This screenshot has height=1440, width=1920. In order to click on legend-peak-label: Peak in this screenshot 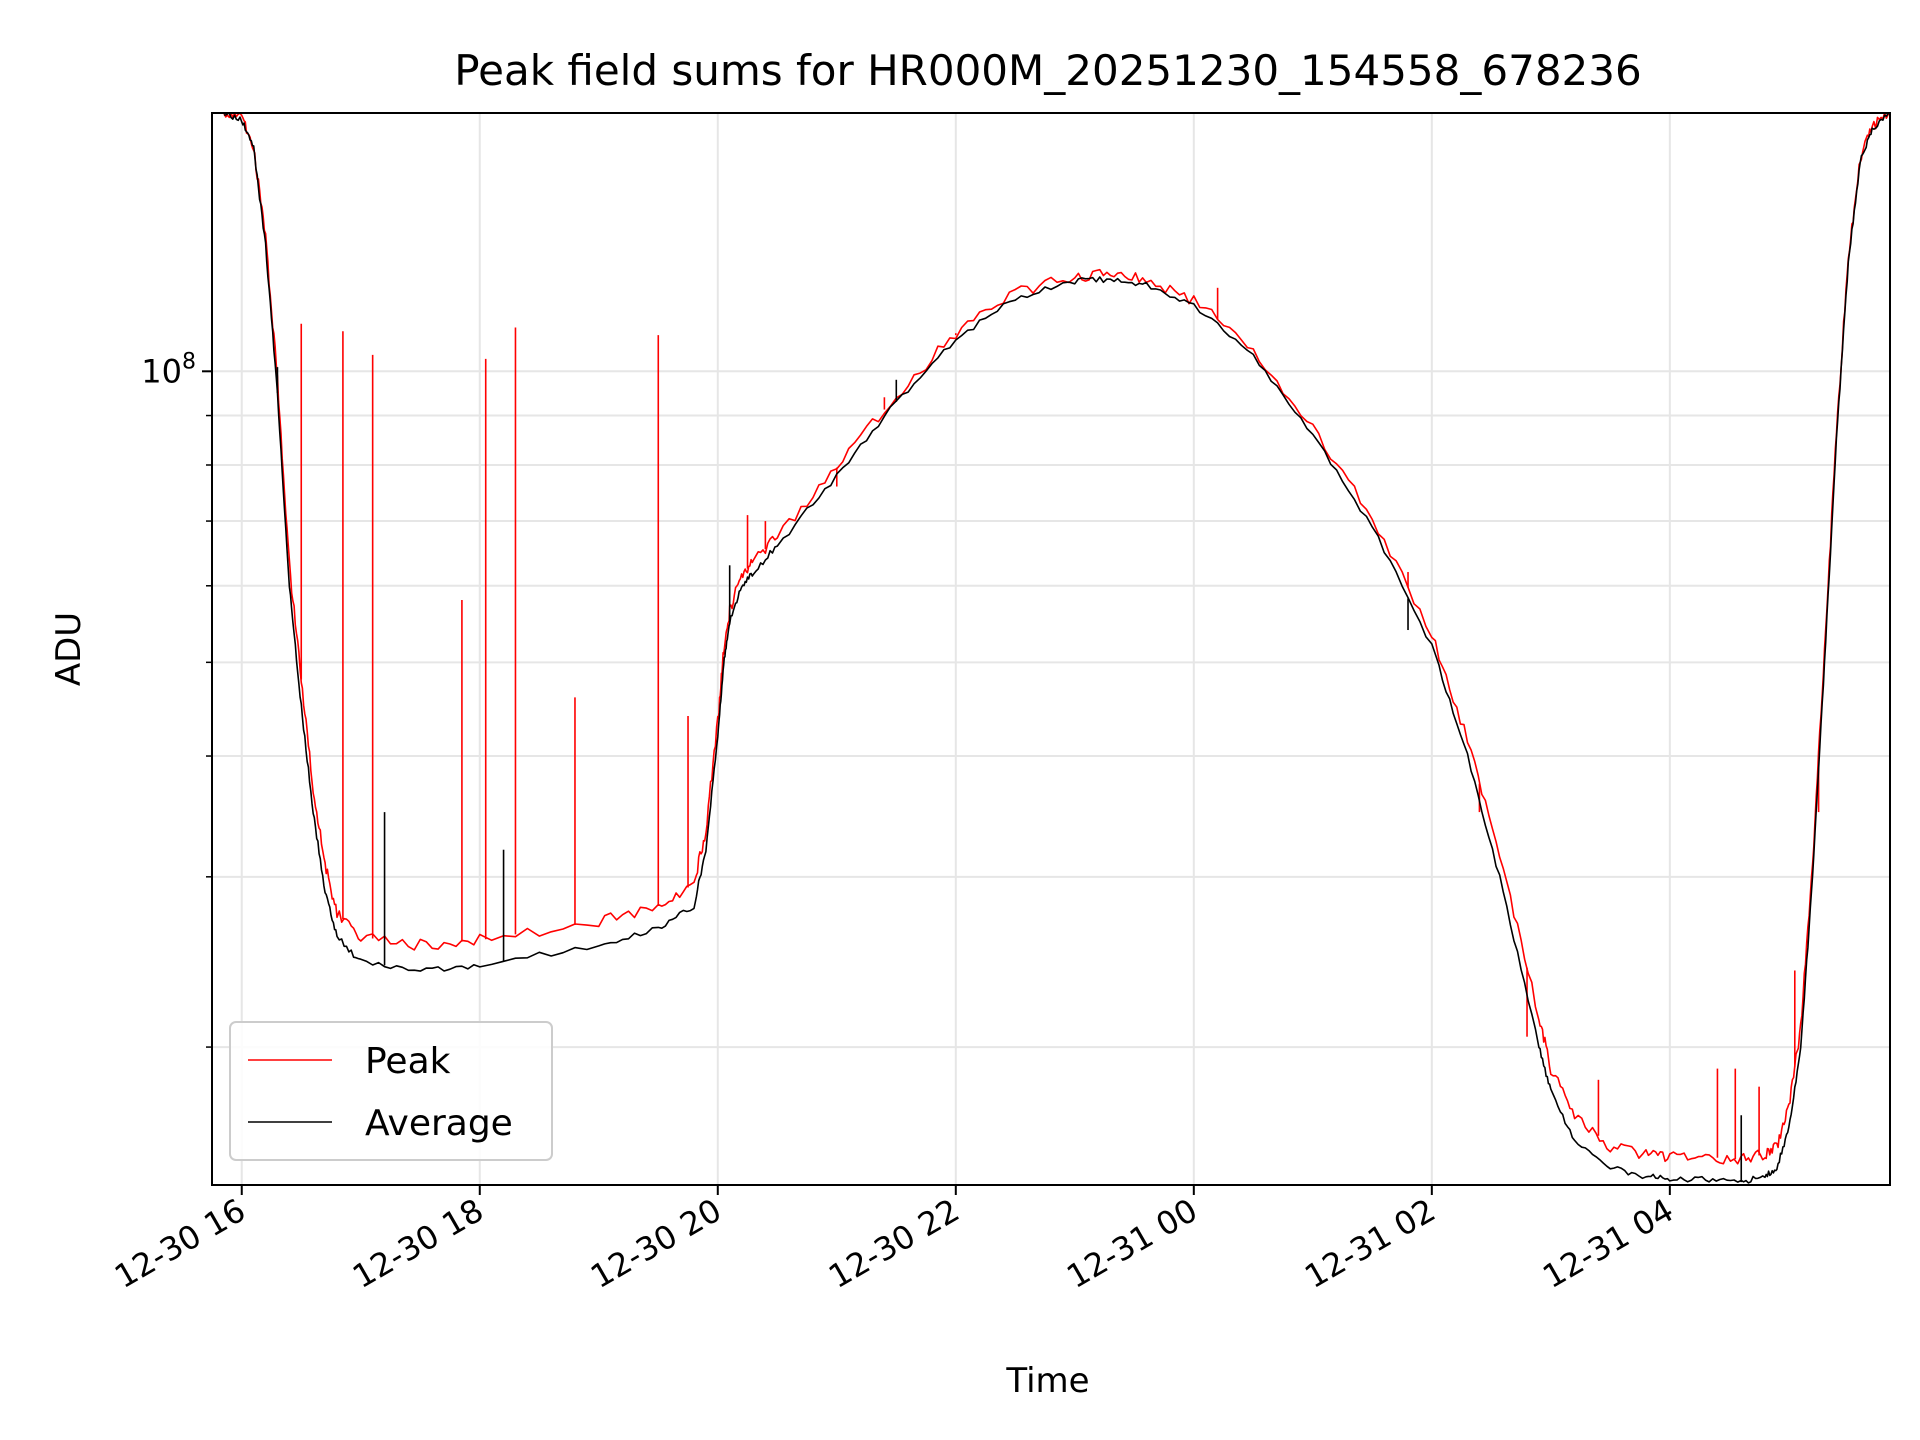, I will do `click(408, 1061)`.